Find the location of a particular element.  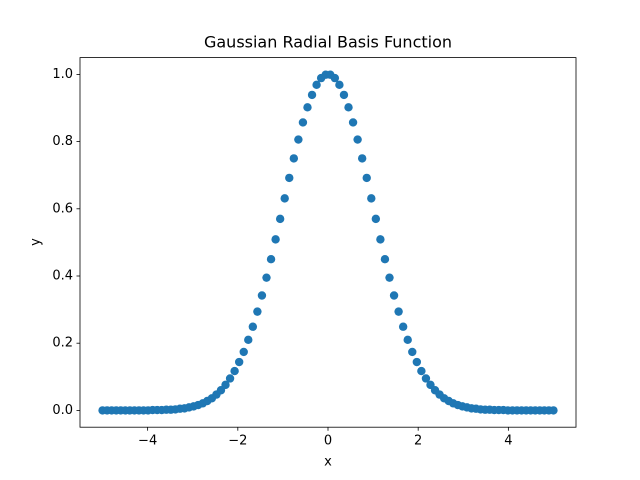

chart-title: Gaussian Radial Basis Function is located at coordinates (328, 42).